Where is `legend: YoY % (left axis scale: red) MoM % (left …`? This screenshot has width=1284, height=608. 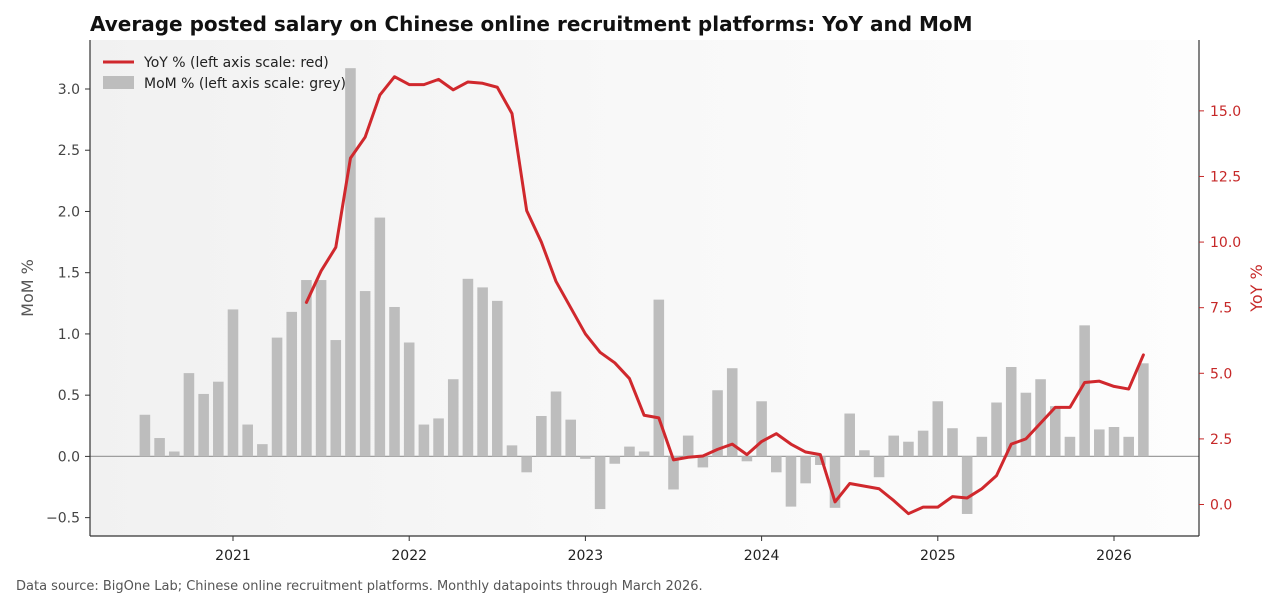
legend: YoY % (left axis scale: red) MoM % (left … is located at coordinates (224, 73).